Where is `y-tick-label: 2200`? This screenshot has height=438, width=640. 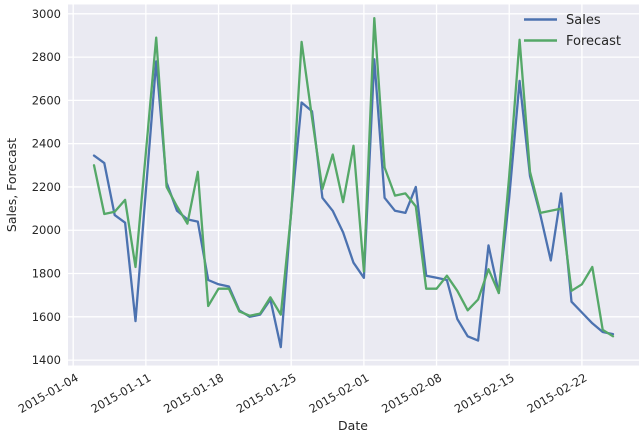
y-tick-label: 2200 is located at coordinates (46, 187).